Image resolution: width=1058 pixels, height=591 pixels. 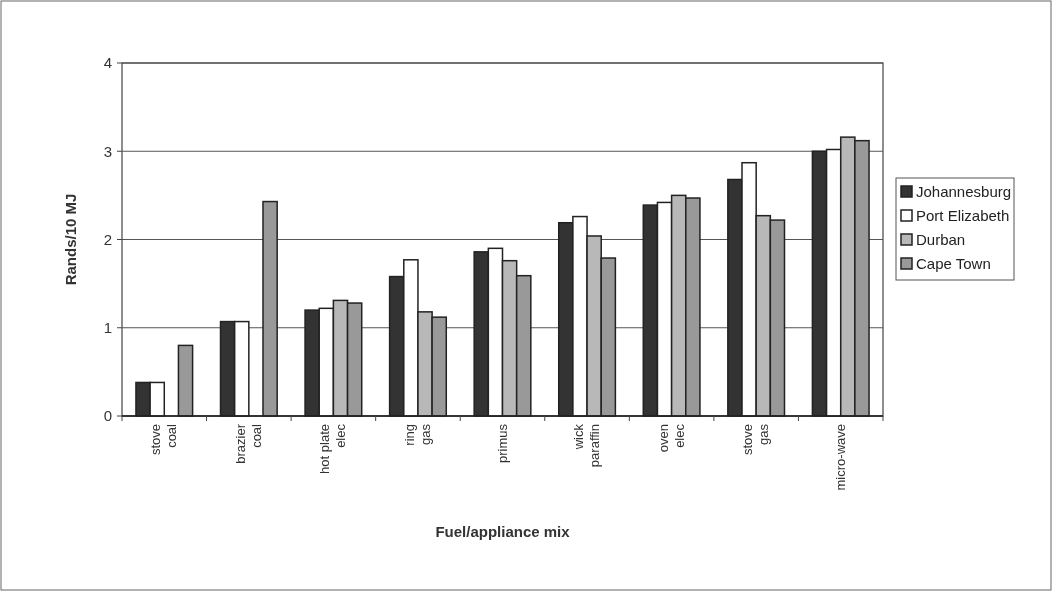 What do you see at coordinates (941, 240) in the screenshot?
I see `legend-label: Durban` at bounding box center [941, 240].